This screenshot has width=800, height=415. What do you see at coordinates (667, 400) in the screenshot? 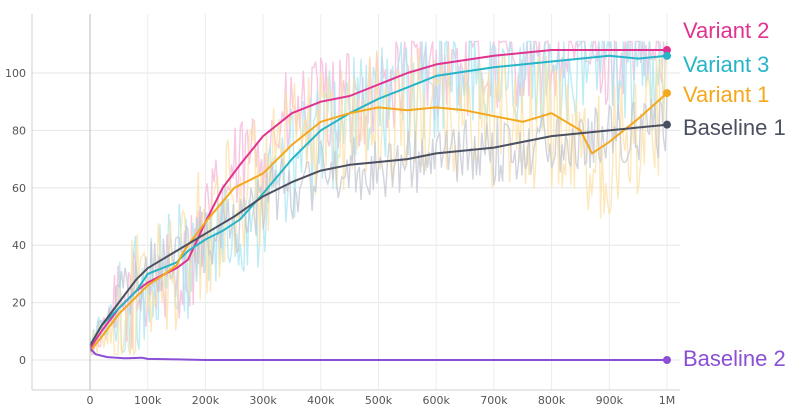
I see `x-tick-label: 1M` at bounding box center [667, 400].